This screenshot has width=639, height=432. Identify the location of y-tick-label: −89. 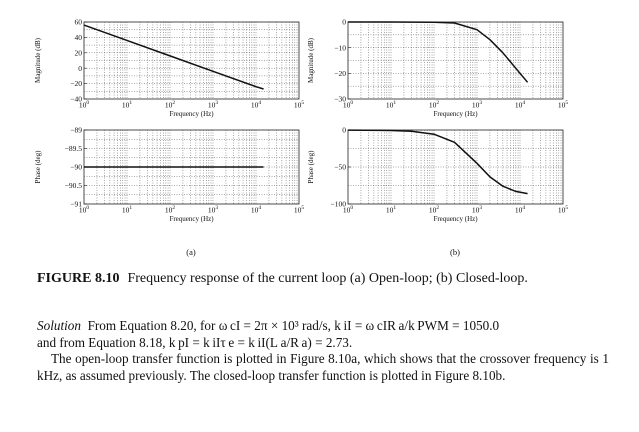
(76, 130).